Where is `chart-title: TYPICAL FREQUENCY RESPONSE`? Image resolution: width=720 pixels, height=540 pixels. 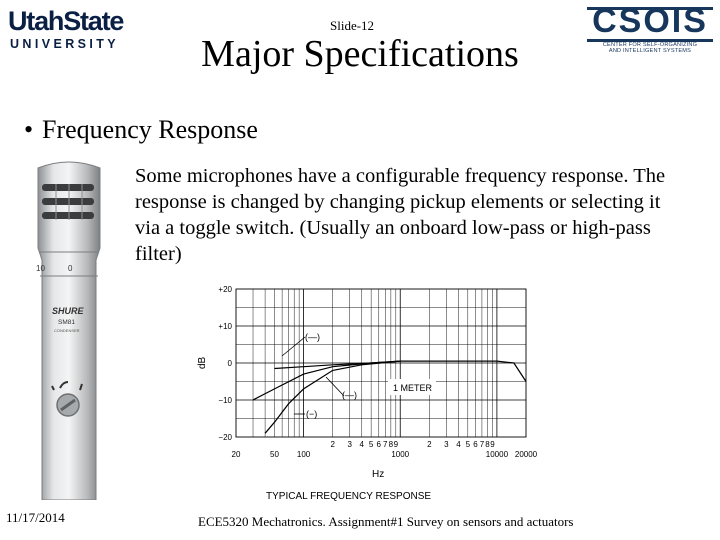 chart-title: TYPICAL FREQUENCY RESPONSE is located at coordinates (348, 496).